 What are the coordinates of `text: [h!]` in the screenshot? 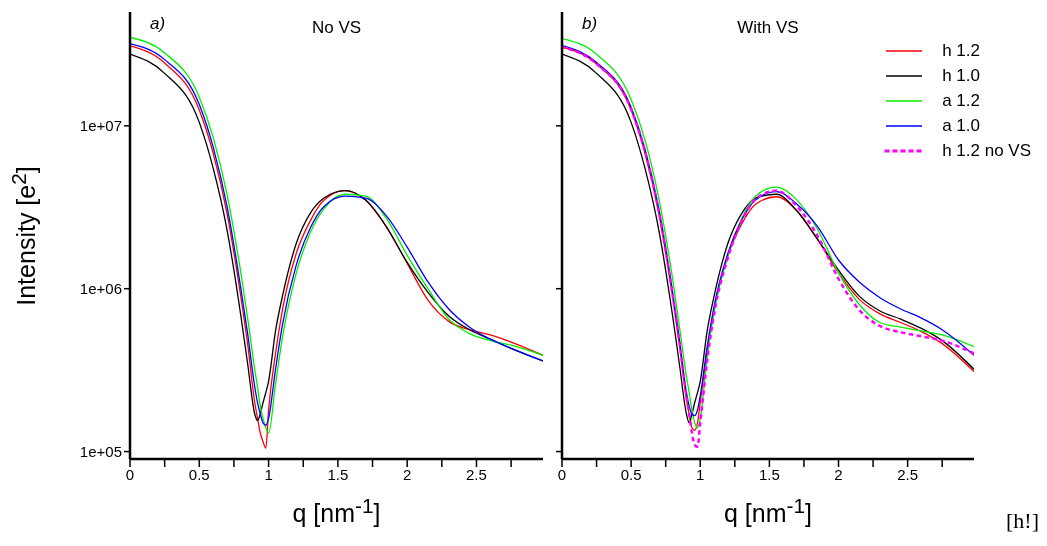 It's located at (1022, 521).